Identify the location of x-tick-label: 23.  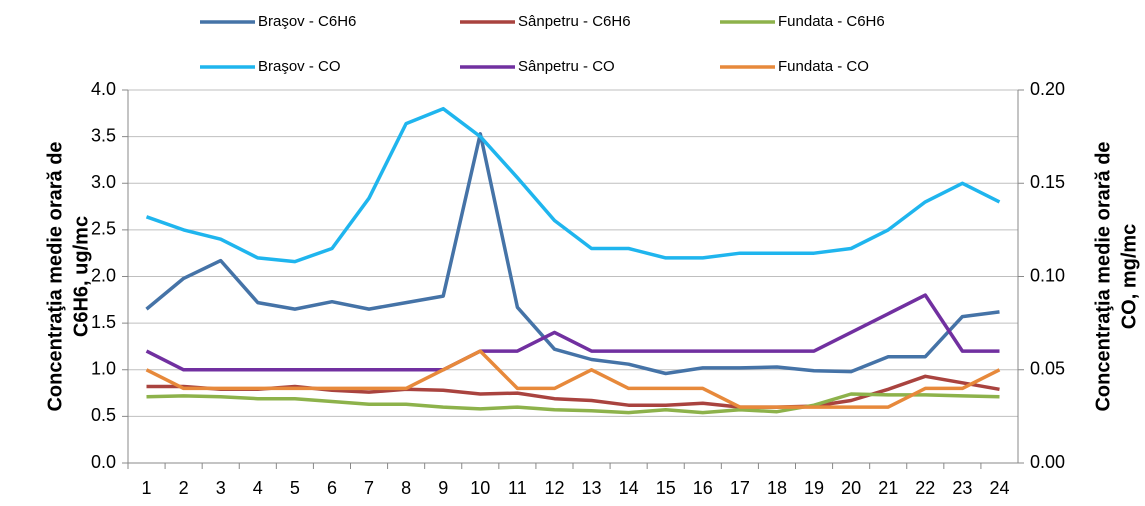
(962, 488).